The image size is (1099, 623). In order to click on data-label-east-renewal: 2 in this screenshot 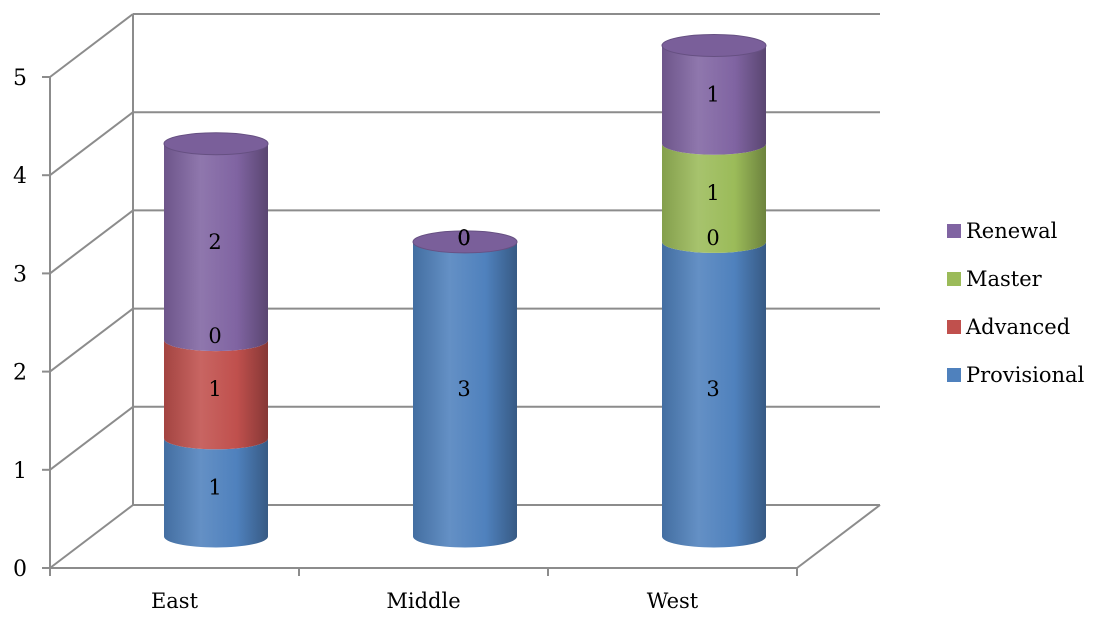, I will do `click(214, 242)`.